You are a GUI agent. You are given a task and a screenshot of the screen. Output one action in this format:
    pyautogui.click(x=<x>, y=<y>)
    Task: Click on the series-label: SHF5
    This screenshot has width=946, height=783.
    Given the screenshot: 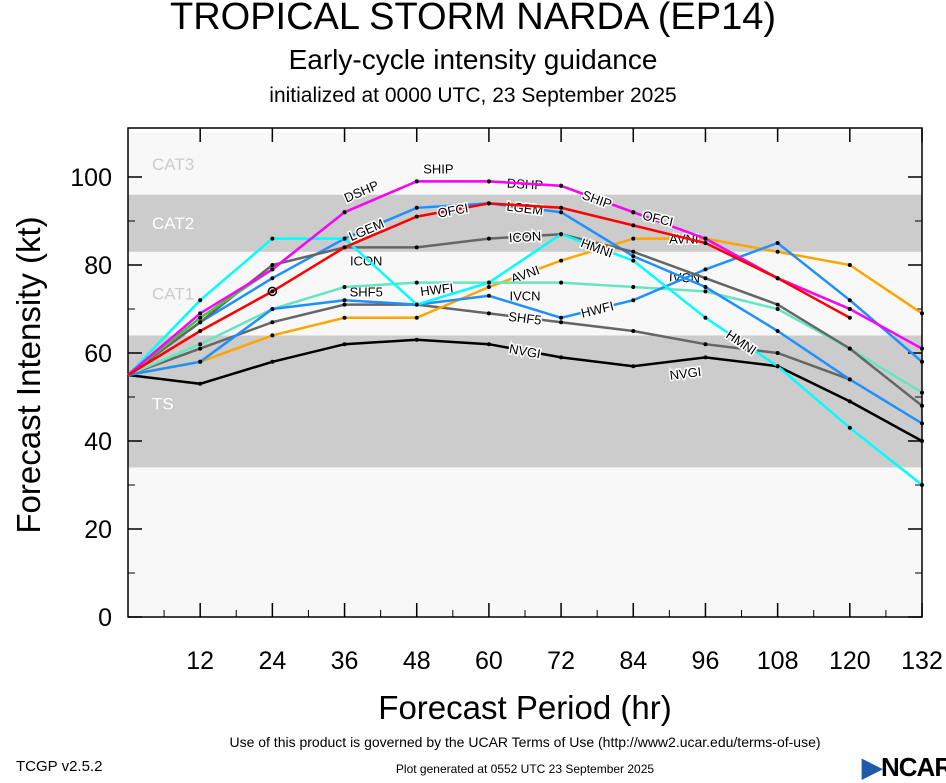 What is the action you would take?
    pyautogui.click(x=366, y=292)
    